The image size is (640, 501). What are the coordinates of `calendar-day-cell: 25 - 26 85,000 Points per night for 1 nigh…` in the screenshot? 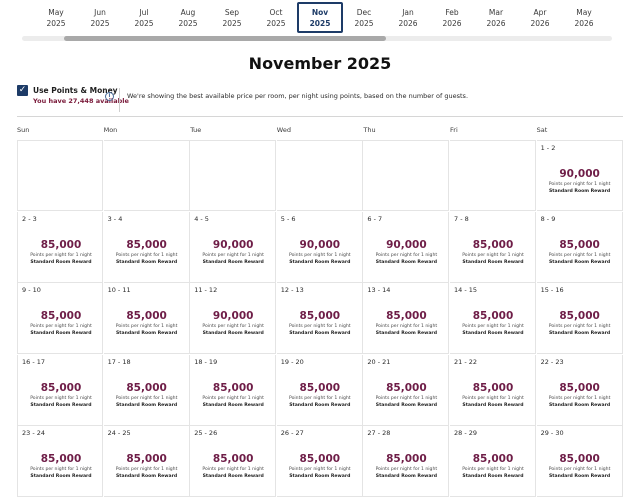 It's located at (233, 461).